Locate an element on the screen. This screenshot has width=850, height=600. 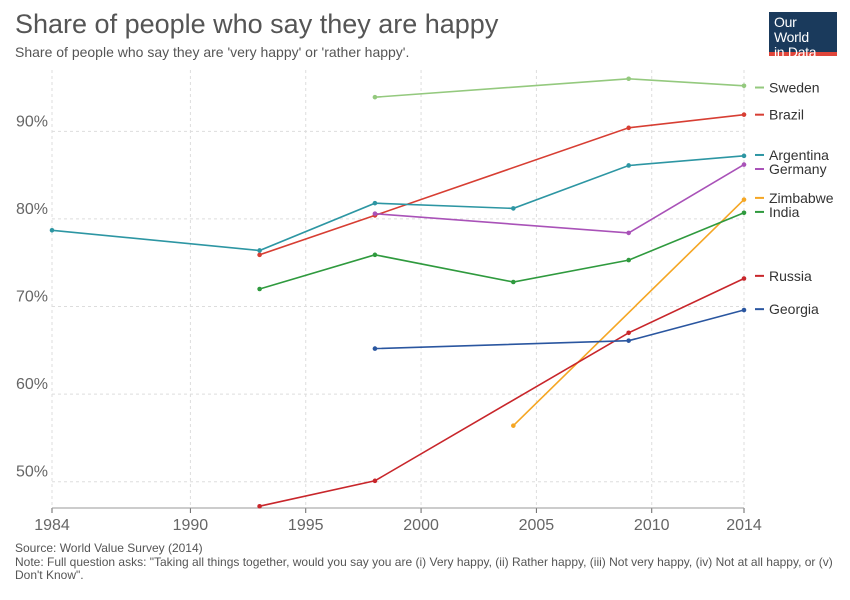
series-line-georgia is located at coordinates (559, 329).